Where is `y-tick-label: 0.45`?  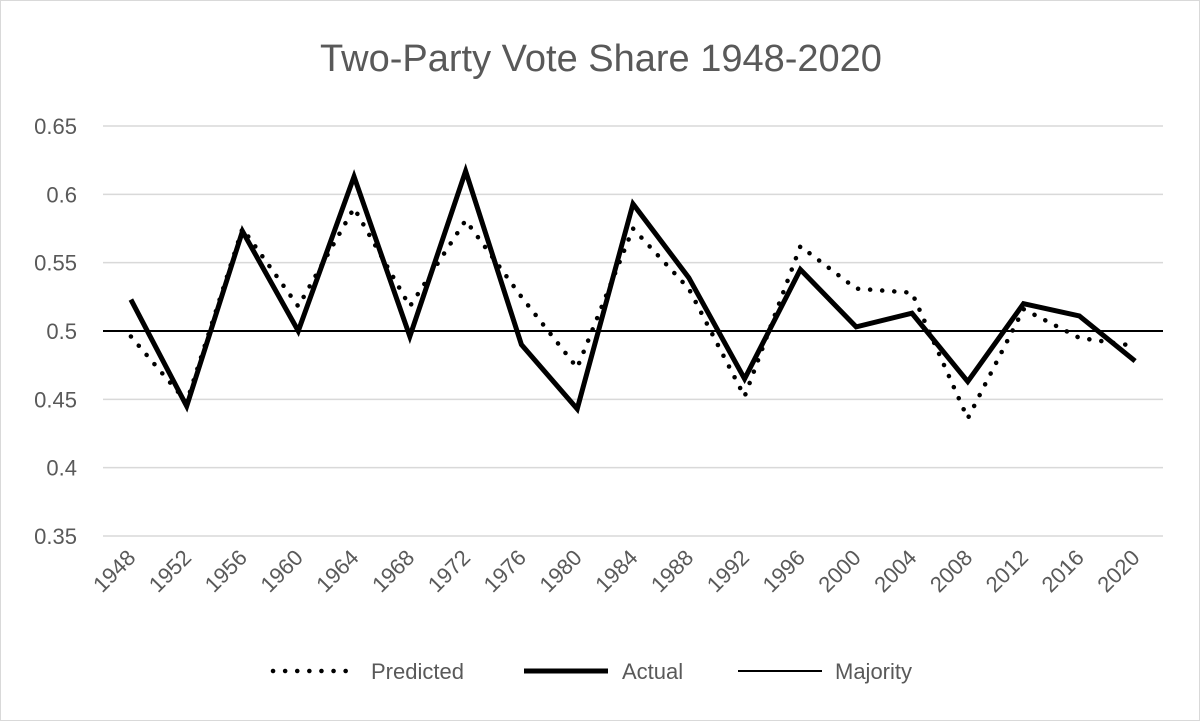
y-tick-label: 0.45 is located at coordinates (55, 399).